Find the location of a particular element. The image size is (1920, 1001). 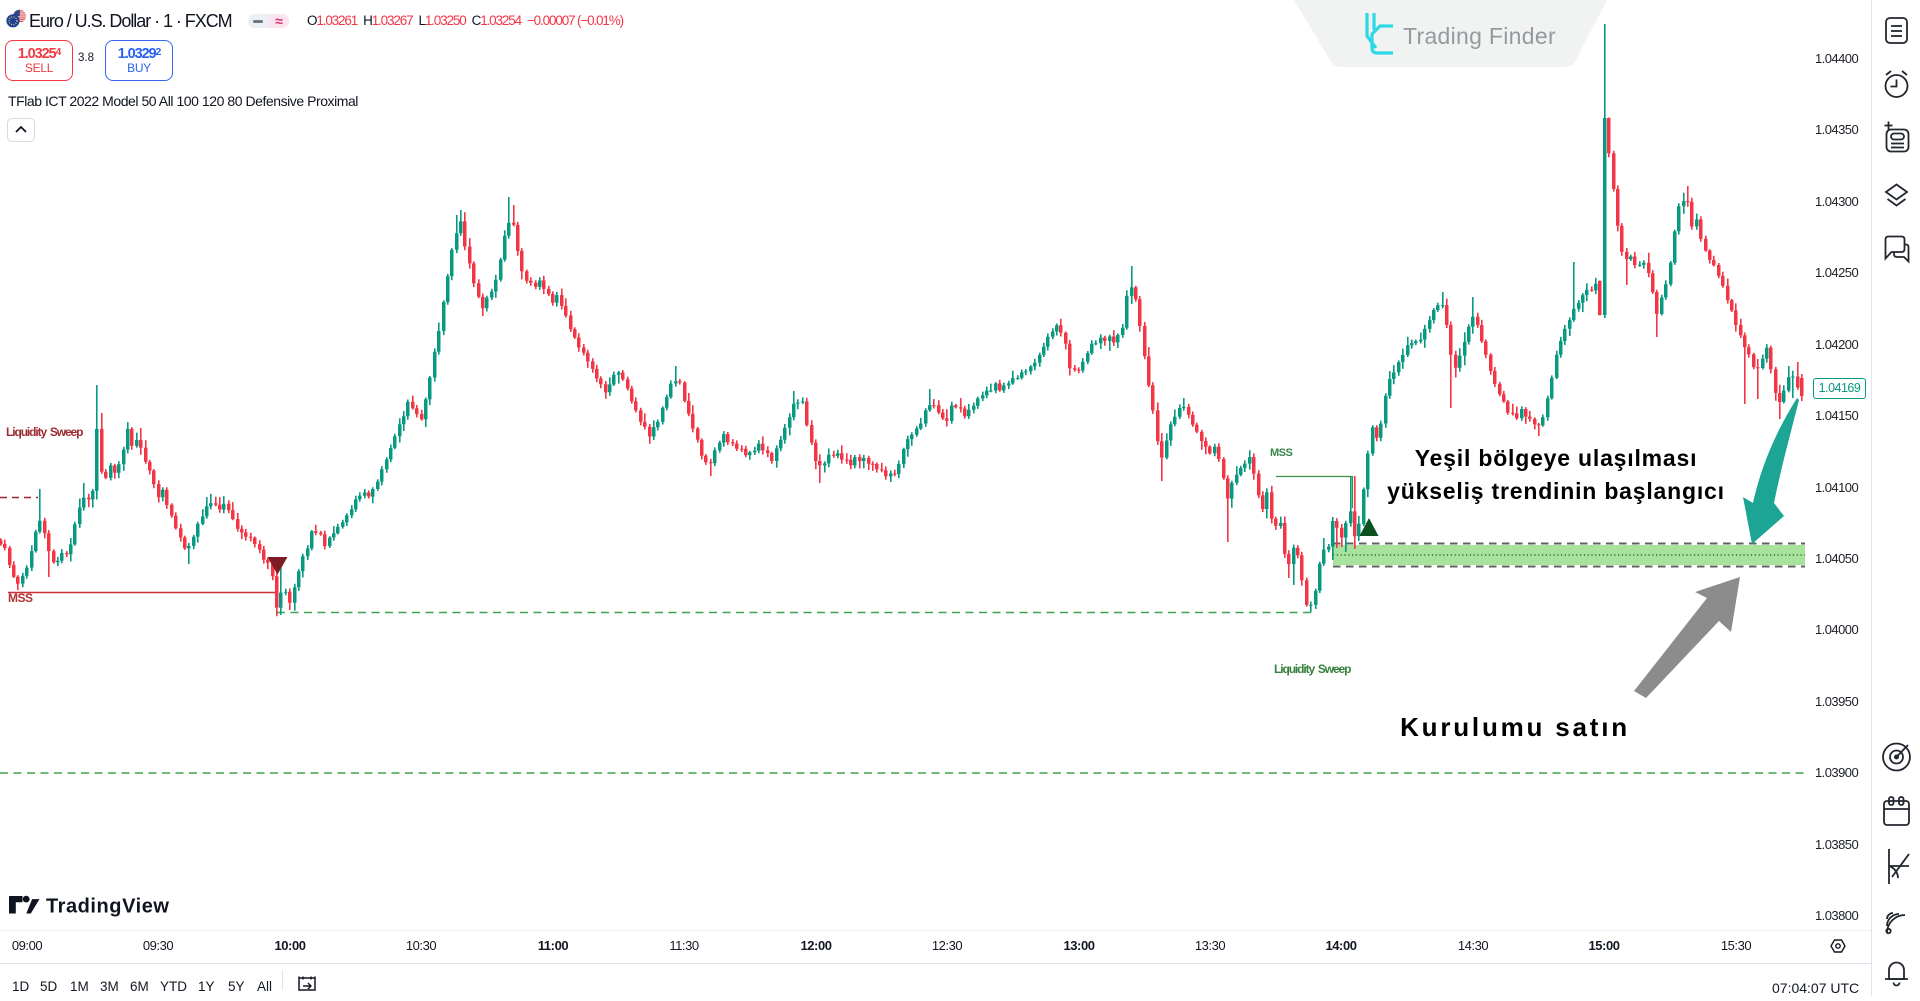

svg-text: TradingView is located at coordinates (108, 907).